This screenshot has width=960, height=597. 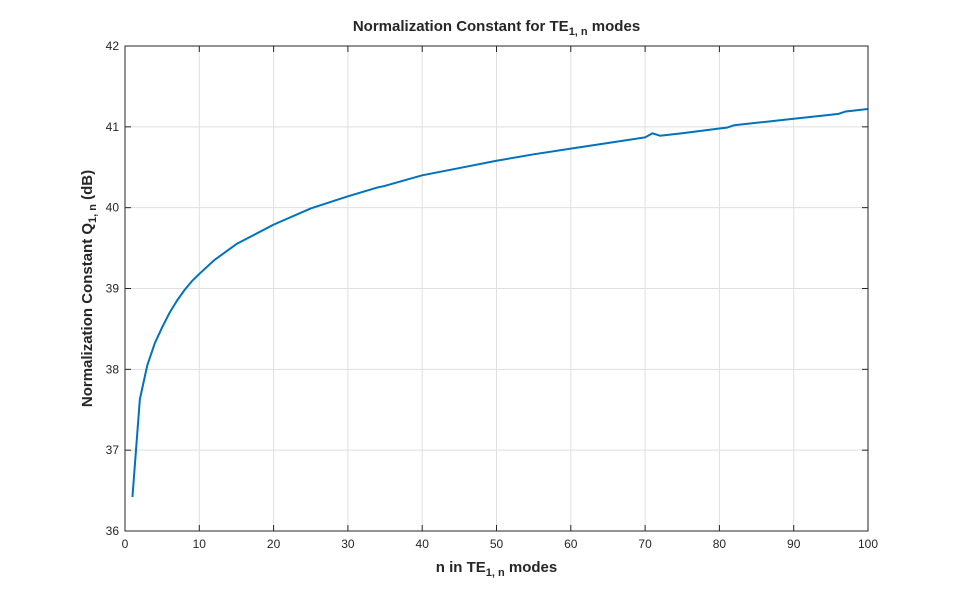 I want to click on x-tick-label: 90, so click(x=794, y=544).